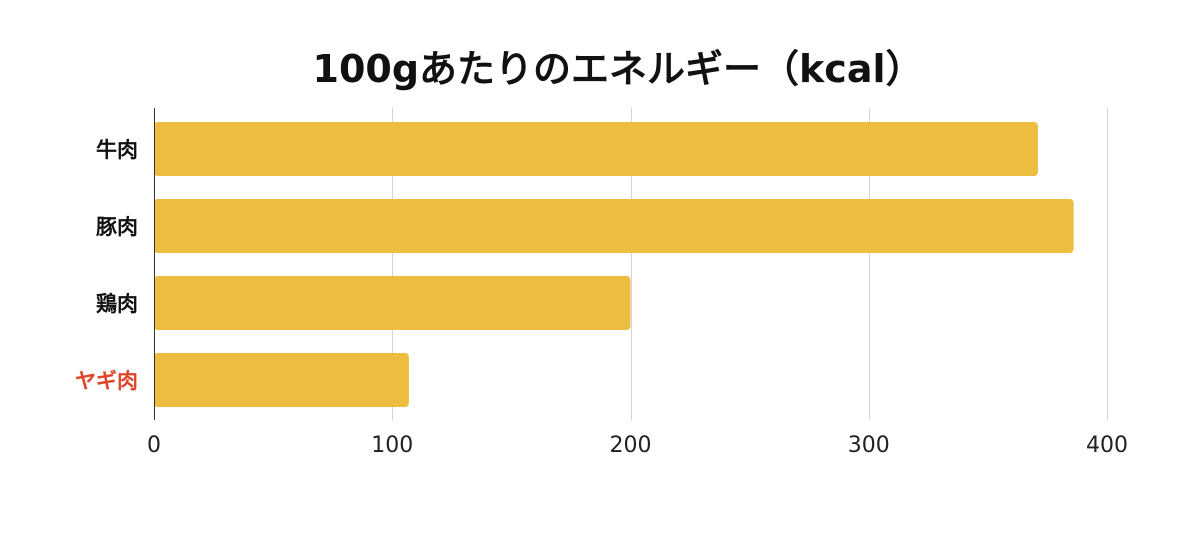 The width and height of the screenshot is (1182, 552). What do you see at coordinates (117, 227) in the screenshot?
I see `category-label-2: 豚肉` at bounding box center [117, 227].